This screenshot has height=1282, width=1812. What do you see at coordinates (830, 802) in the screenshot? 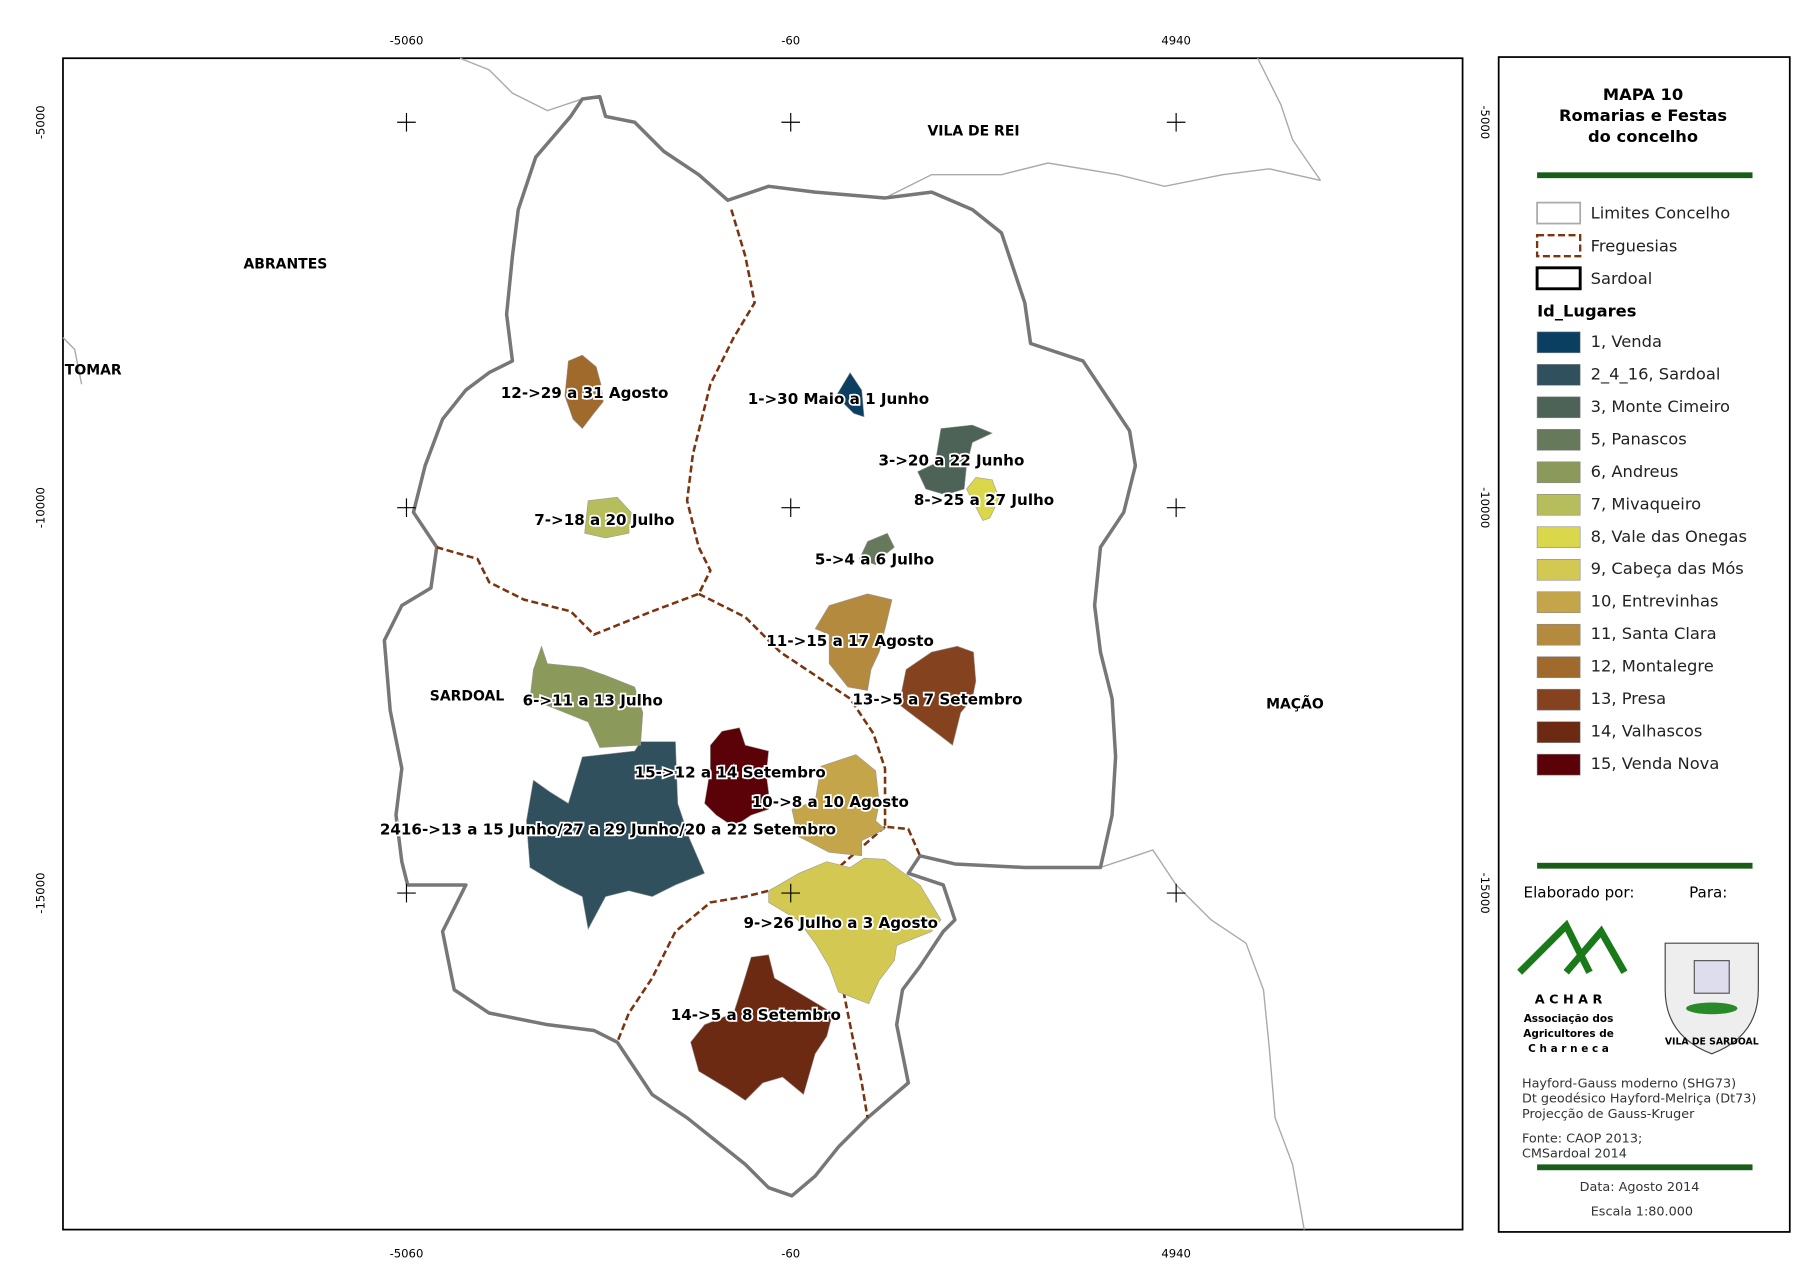
I see `map-label: 10->8 a 10 Agosto` at bounding box center [830, 802].